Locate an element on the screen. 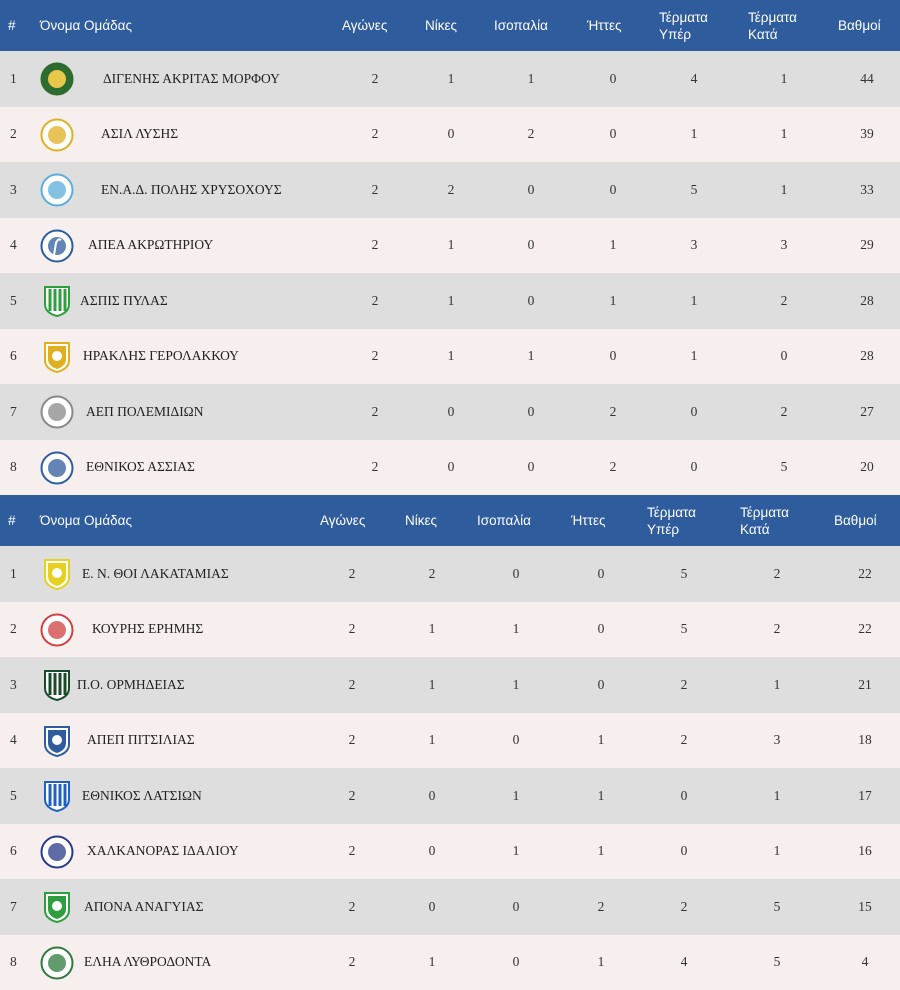  team-name-link: ΗΡΑΚΛΗΣ ΓΕΡΟΛΑΚΚΟΥ is located at coordinates (161, 357).